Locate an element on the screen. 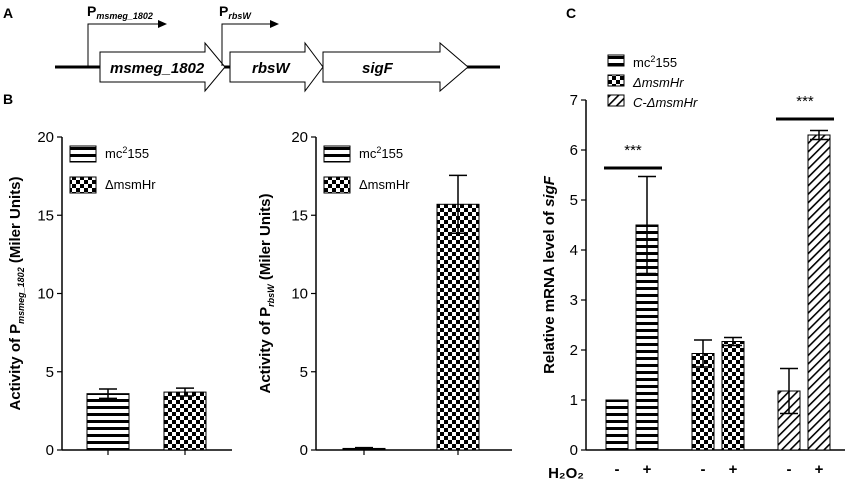  gene-label-rbsw: rbsW is located at coordinates (271, 68).